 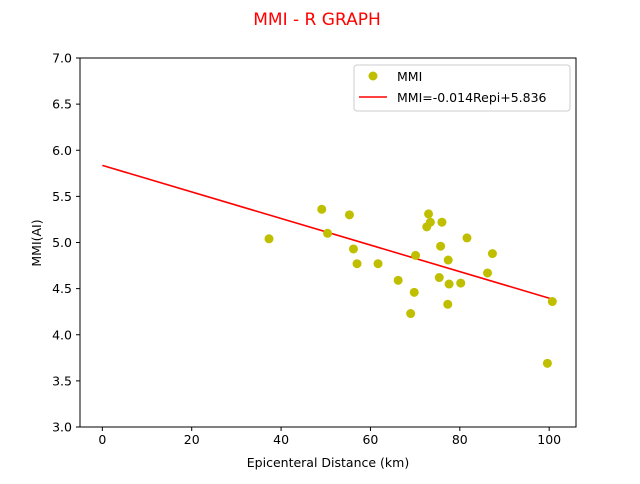 What do you see at coordinates (373, 76) in the screenshot?
I see `legend-marker-mmi` at bounding box center [373, 76].